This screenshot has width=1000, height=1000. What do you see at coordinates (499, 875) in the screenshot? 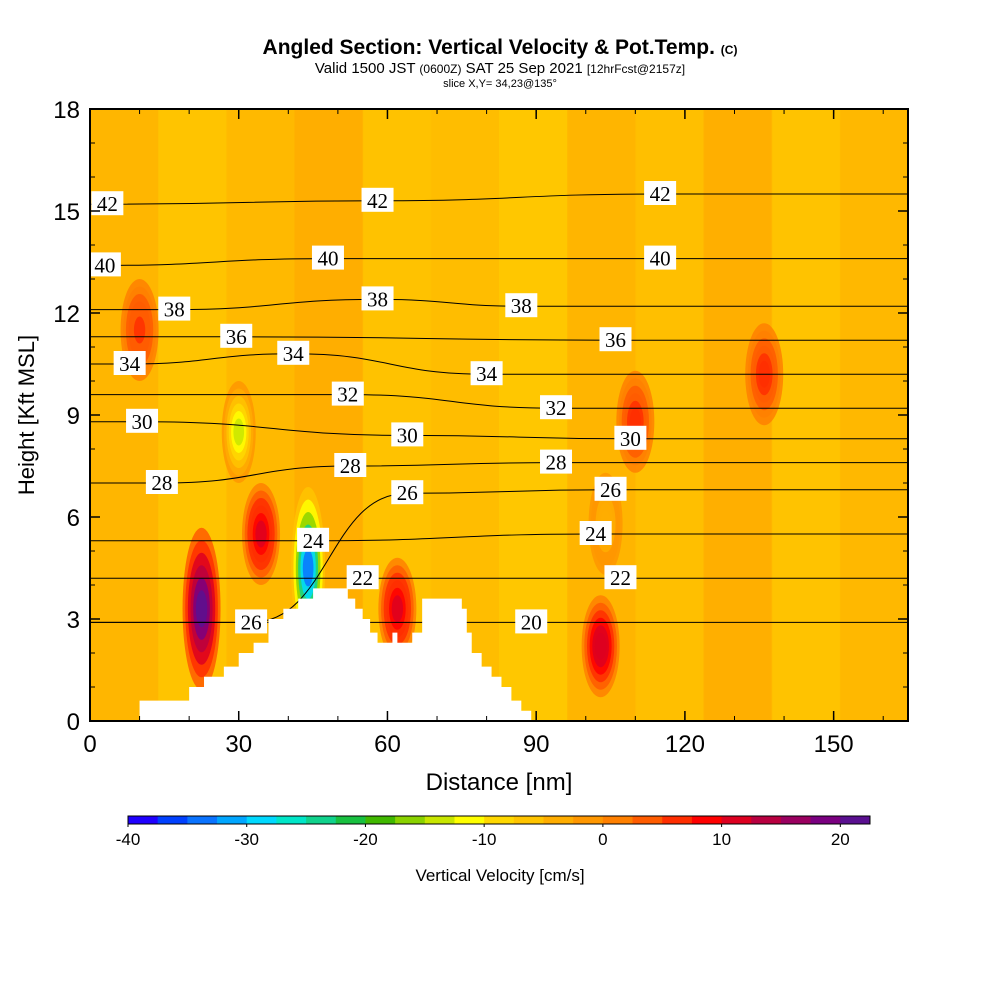
I see `colorbar-label: Vertical Velocity [cm/s]` at bounding box center [499, 875].